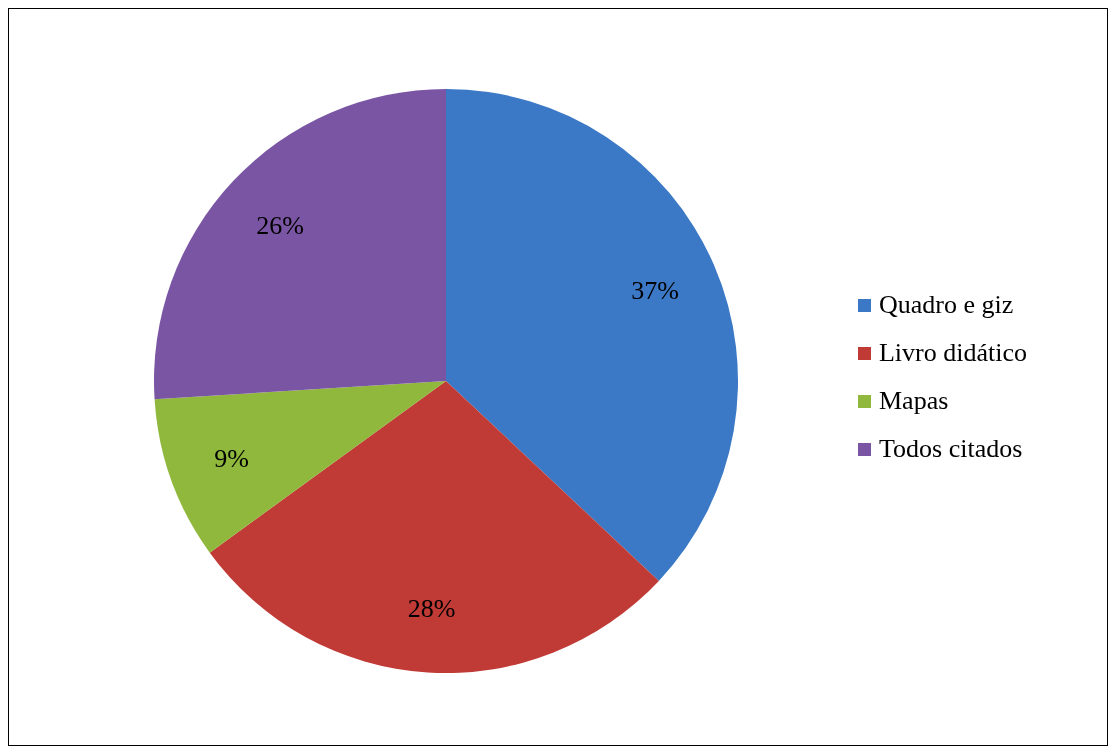  What do you see at coordinates (232, 458) in the screenshot?
I see `data-label: 9%` at bounding box center [232, 458].